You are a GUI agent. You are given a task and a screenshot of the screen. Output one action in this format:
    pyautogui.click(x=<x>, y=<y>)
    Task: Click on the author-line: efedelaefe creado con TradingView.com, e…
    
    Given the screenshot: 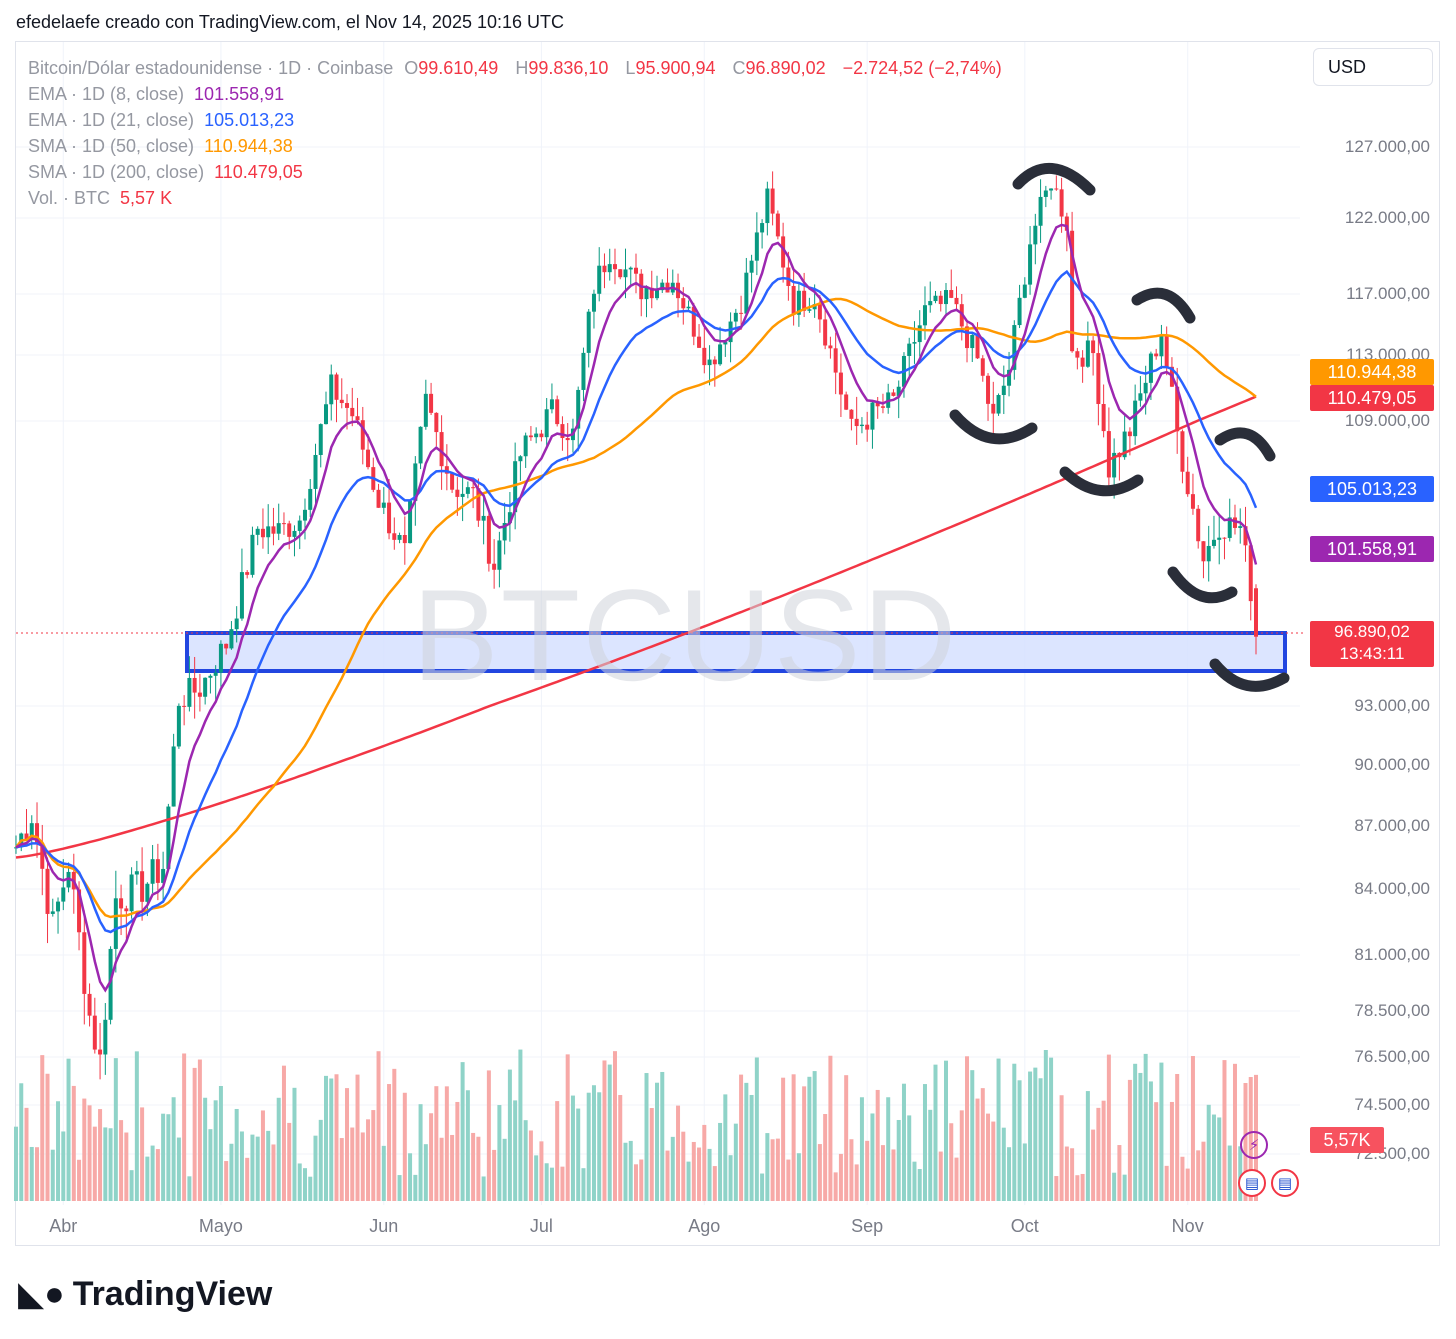 What is the action you would take?
    pyautogui.click(x=290, y=22)
    